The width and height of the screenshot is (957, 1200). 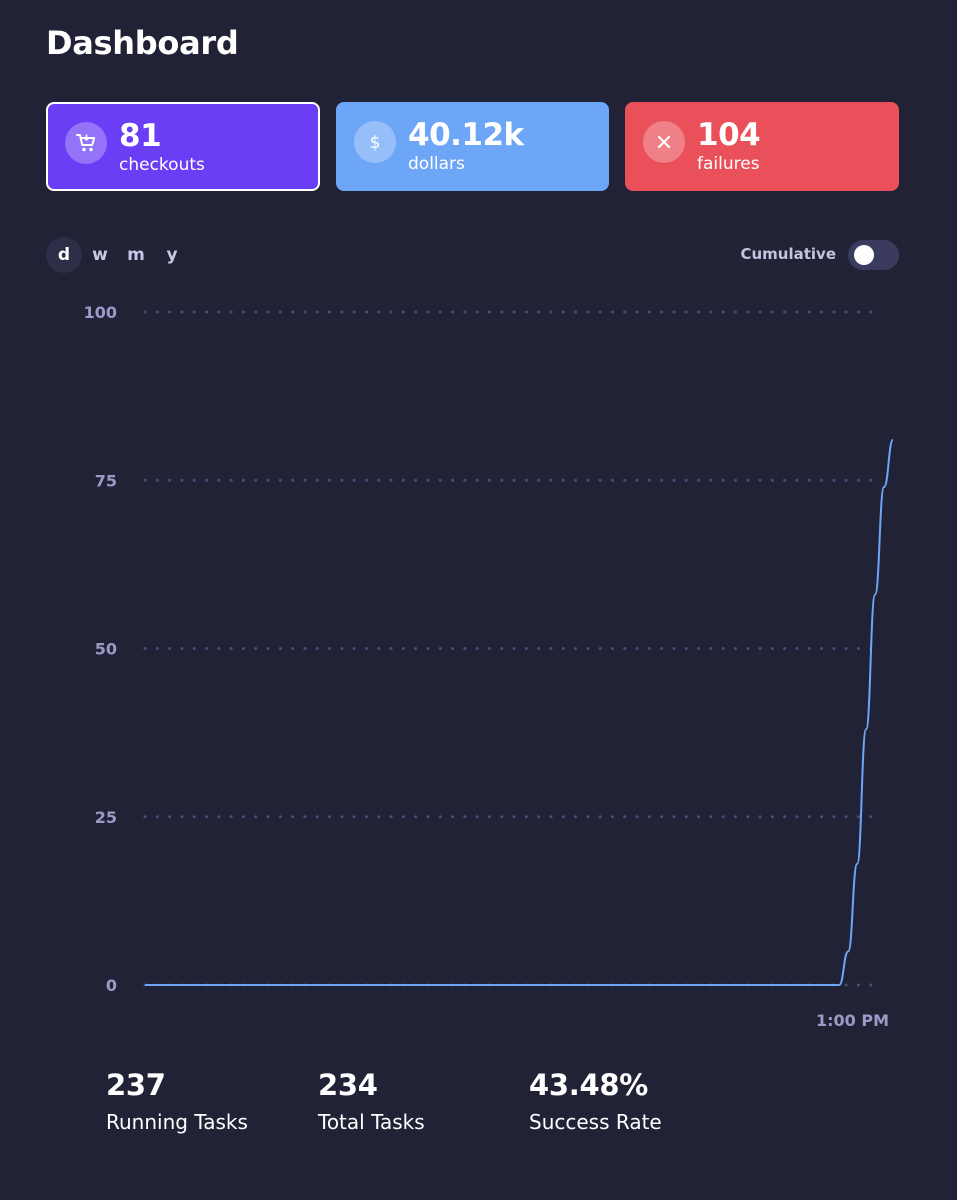 What do you see at coordinates (136, 1085) in the screenshot?
I see `running-tasks-value: 237` at bounding box center [136, 1085].